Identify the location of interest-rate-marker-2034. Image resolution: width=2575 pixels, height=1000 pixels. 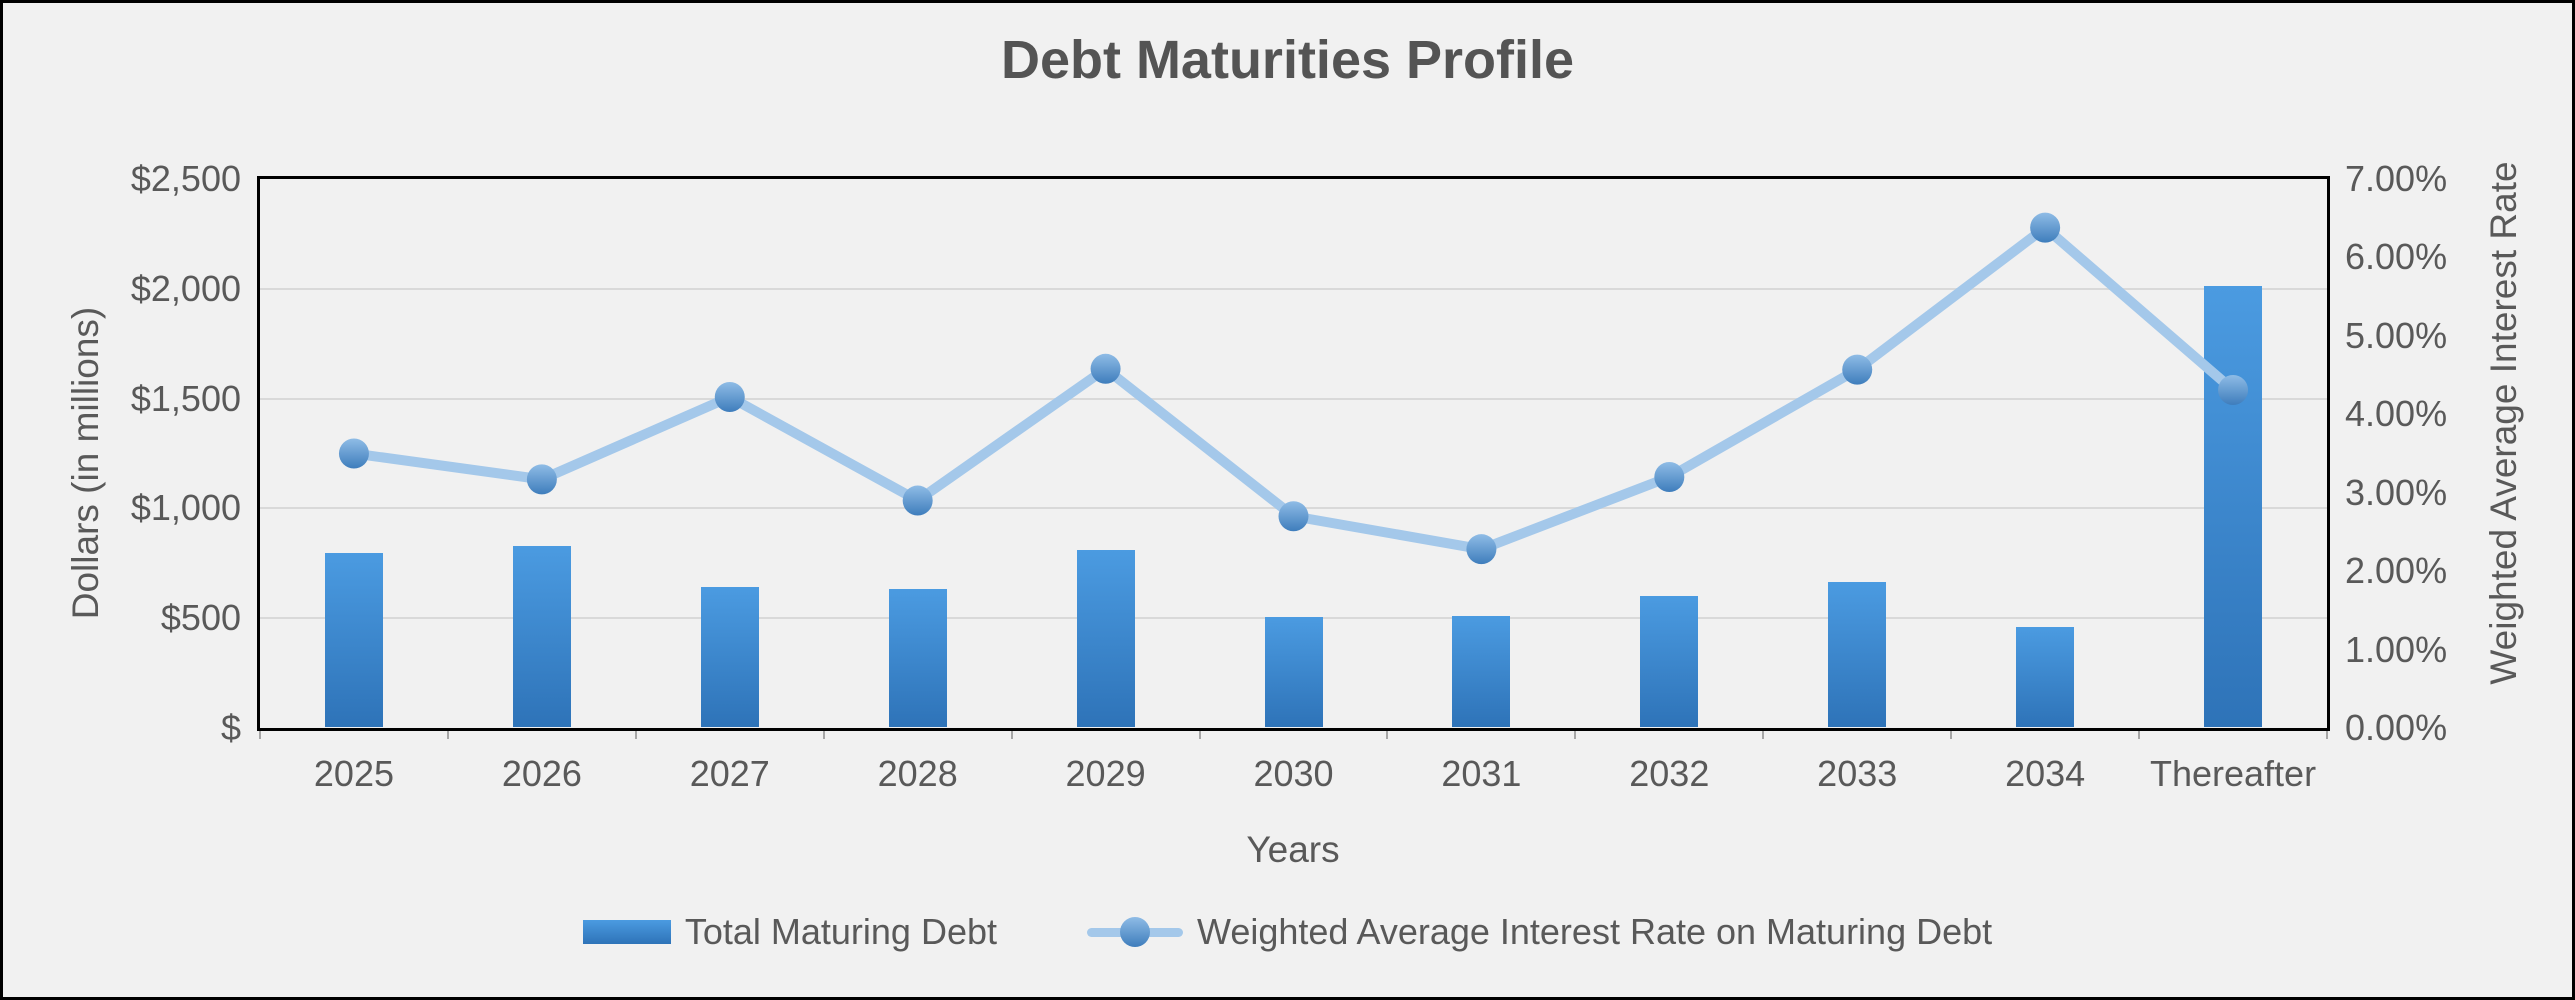
(2045, 227).